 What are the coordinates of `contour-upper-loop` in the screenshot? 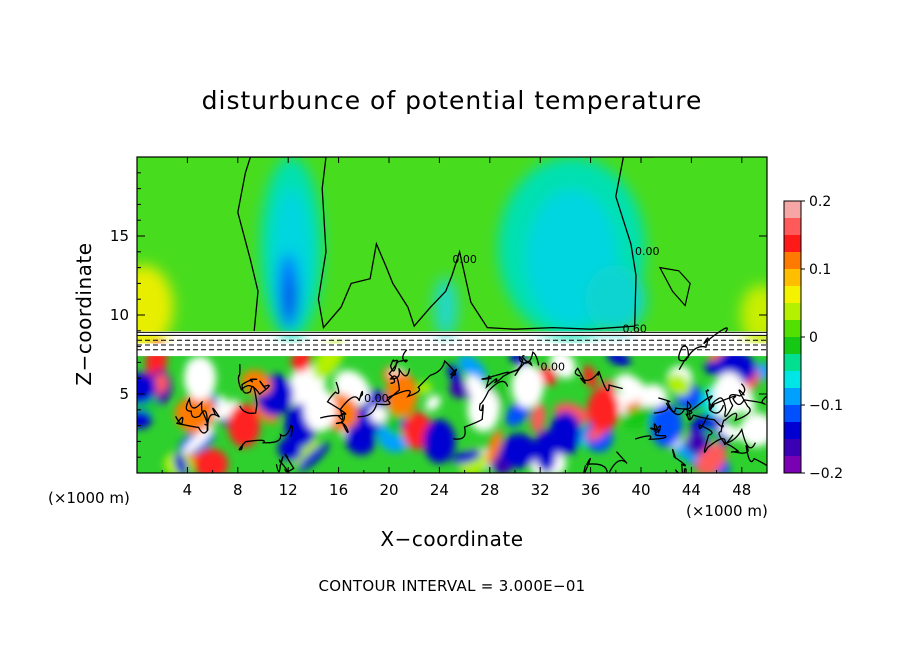 It's located at (674, 286).